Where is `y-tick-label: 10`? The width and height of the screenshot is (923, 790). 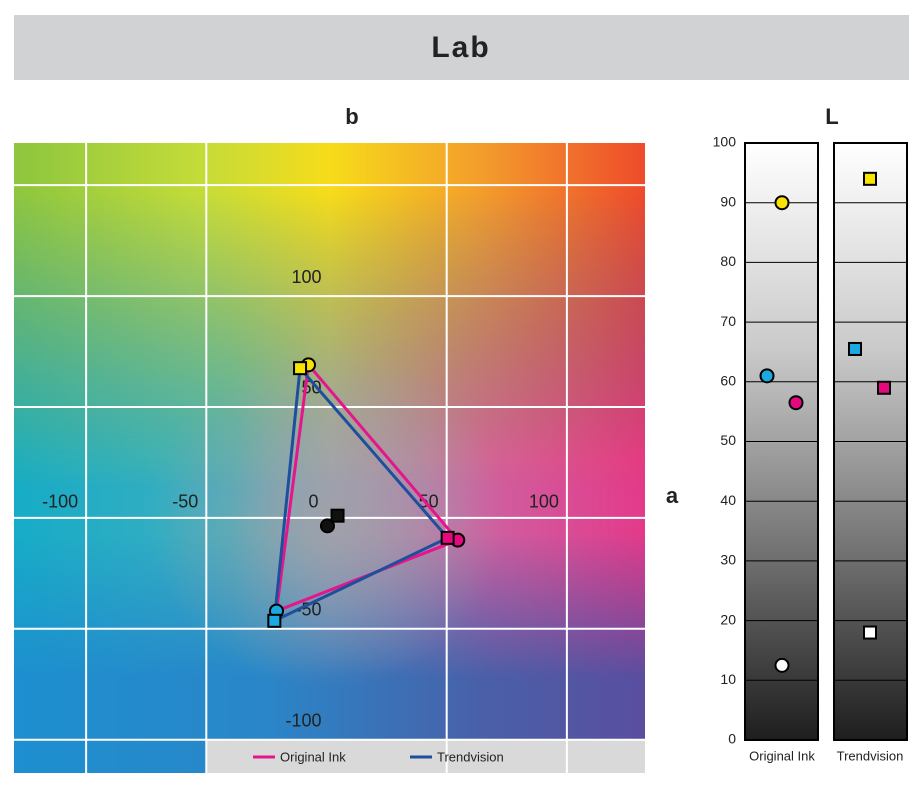
y-tick-label: 10 is located at coordinates (728, 679).